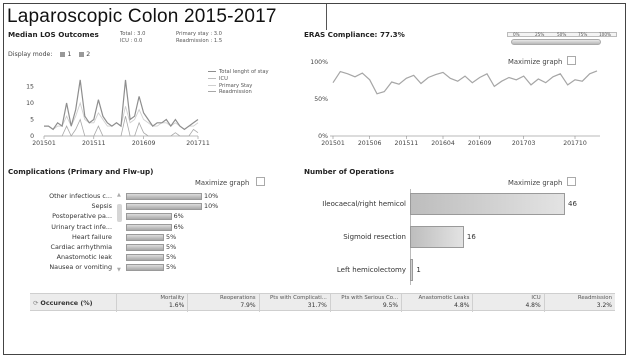  Describe the element at coordinates (151, 303) in the screenshot. I see `summary-cell: Mortality 1.6%` at that location.